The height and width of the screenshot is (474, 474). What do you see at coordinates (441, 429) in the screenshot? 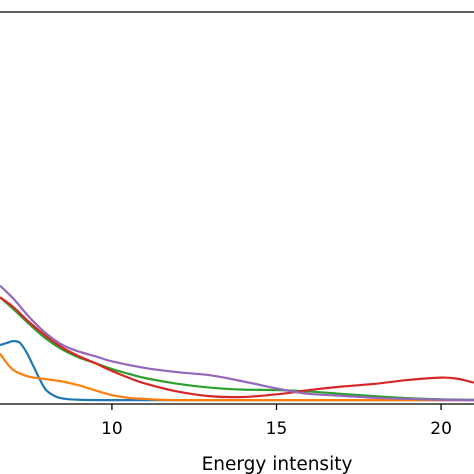
I see `x-tick-label: 20` at bounding box center [441, 429].